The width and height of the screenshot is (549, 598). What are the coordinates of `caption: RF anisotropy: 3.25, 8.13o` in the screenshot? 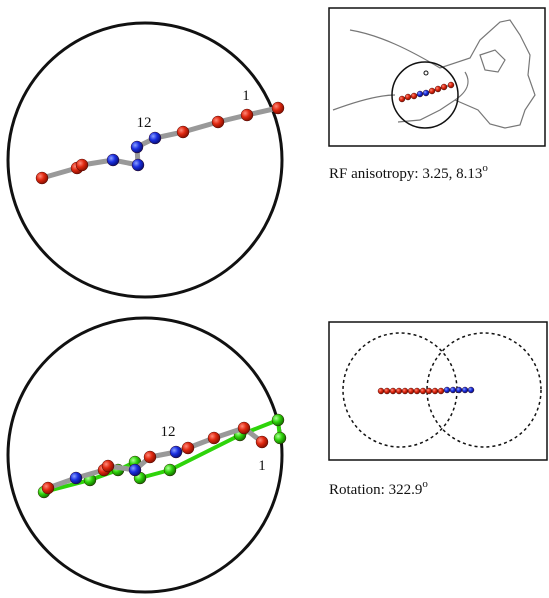 It's located at (408, 172).